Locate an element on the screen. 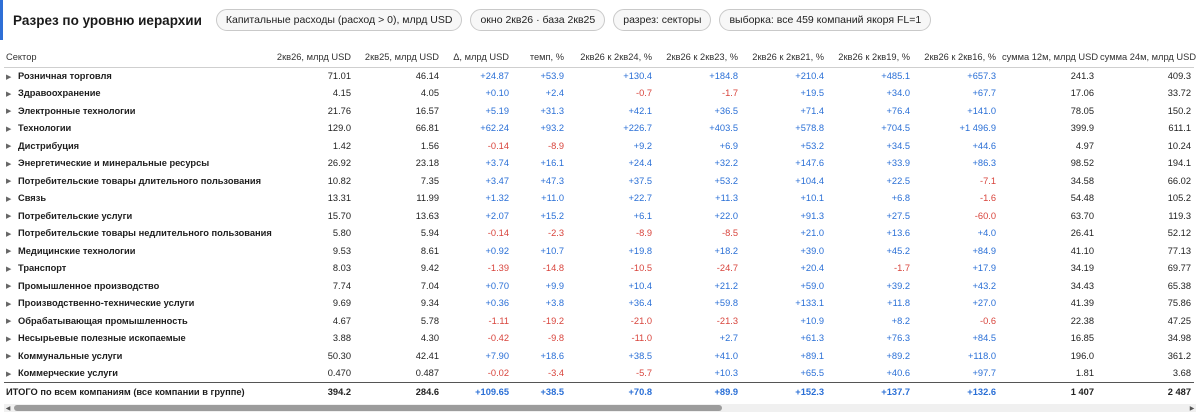 The width and height of the screenshot is (1200, 420). value-cell: +11.3 is located at coordinates (726, 198).